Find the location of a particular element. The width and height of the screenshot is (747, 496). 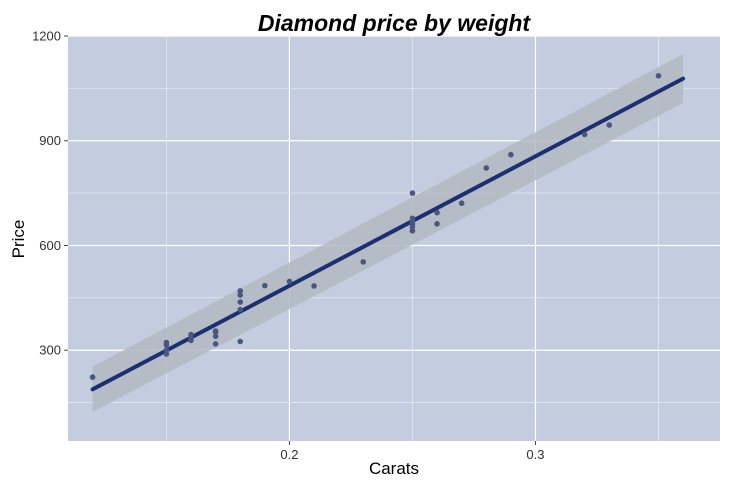

y-tick-label: 300 is located at coordinates (50, 350).